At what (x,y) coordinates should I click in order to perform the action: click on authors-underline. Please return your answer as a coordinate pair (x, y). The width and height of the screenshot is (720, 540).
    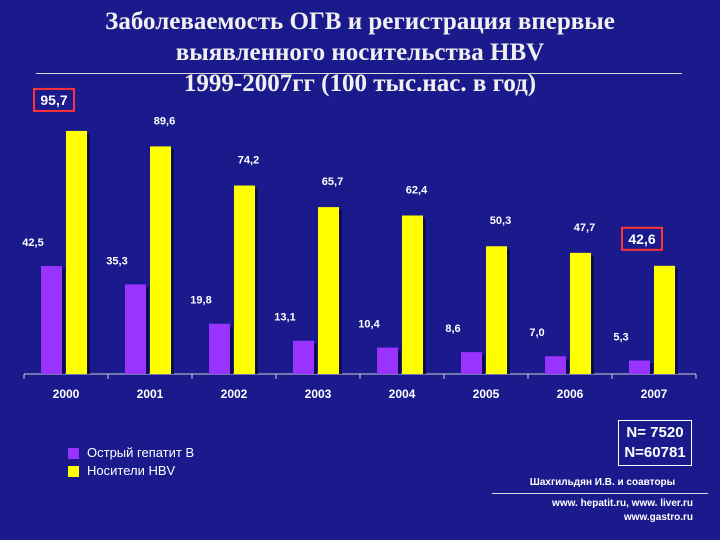
    Looking at the image, I should click on (600, 493).